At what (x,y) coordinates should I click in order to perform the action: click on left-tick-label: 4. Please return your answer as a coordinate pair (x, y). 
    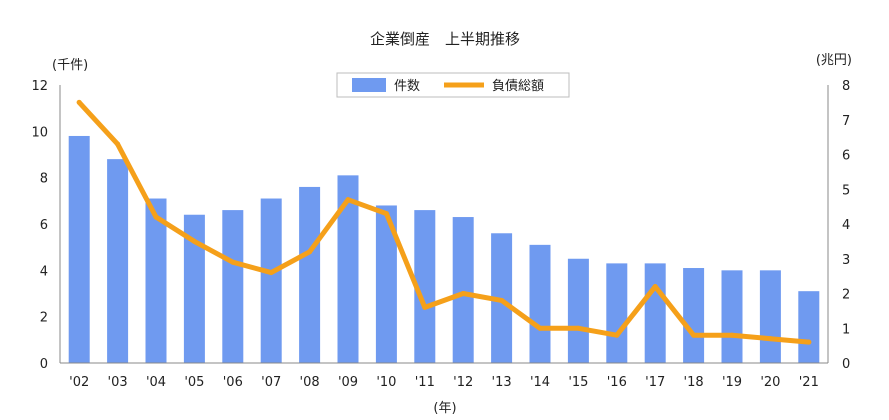
    Looking at the image, I should click on (44, 271).